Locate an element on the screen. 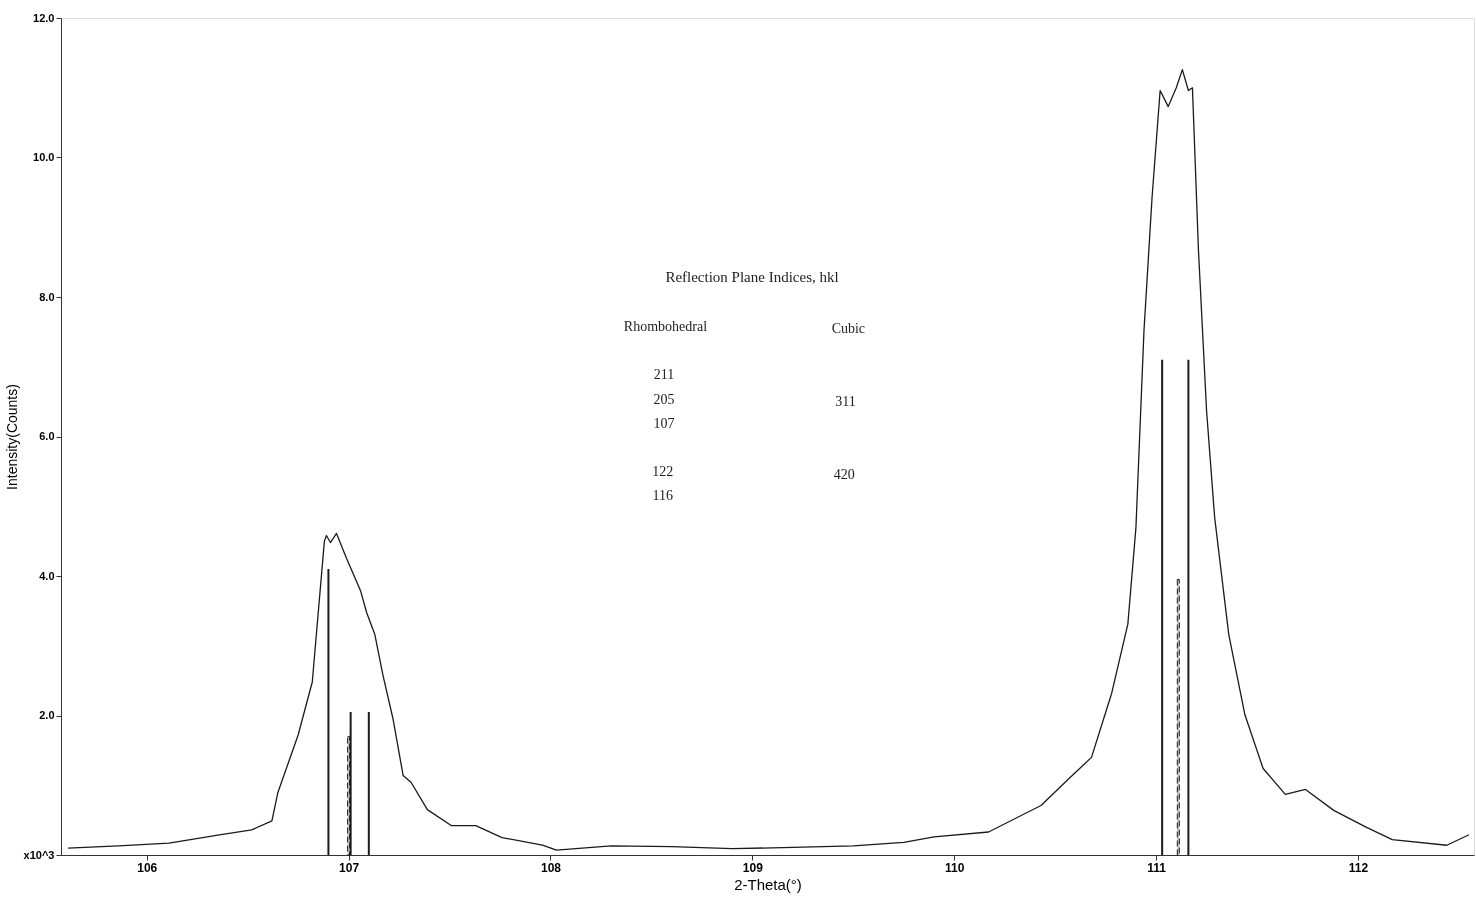  y-tick-label: 4.0 is located at coordinates (47, 575).